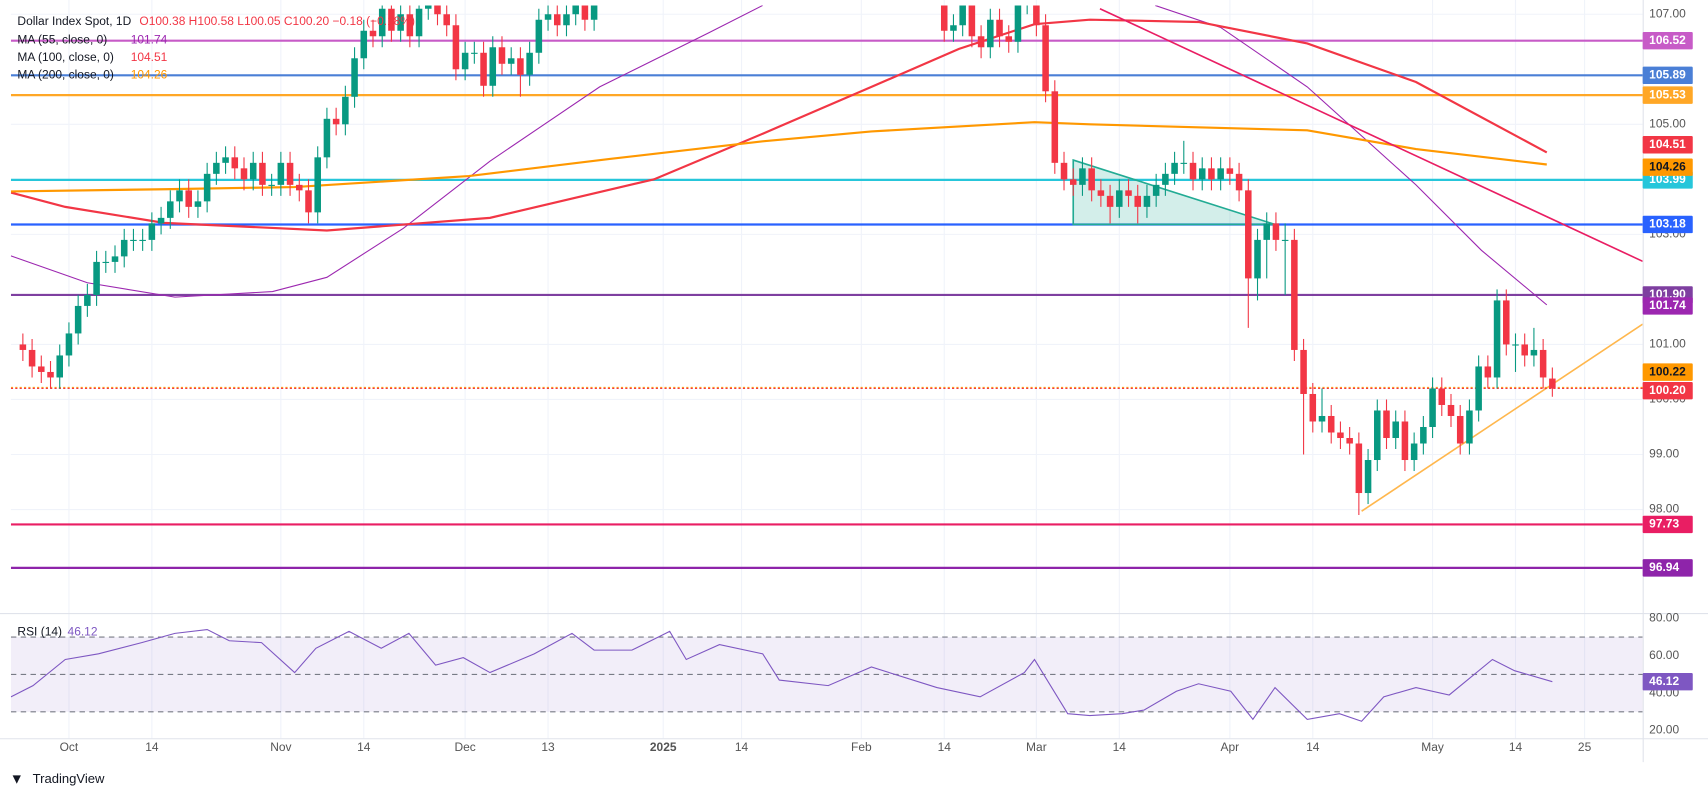 The height and width of the screenshot is (797, 1708). Describe the element at coordinates (1664, 524) in the screenshot. I see `price-badge-label: 97.73` at that location.